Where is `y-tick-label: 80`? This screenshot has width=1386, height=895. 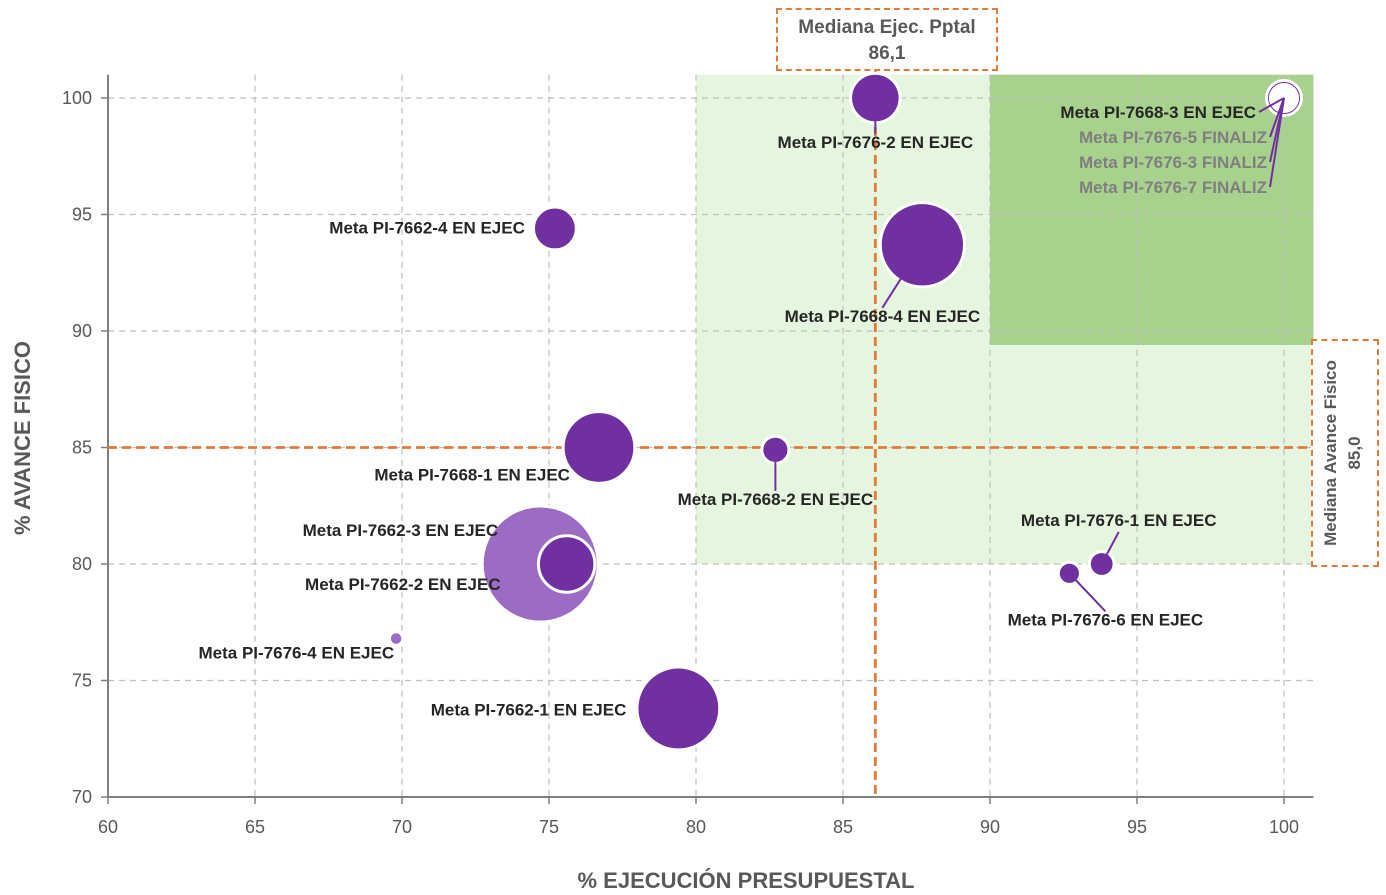 y-tick-label: 80 is located at coordinates (82, 564).